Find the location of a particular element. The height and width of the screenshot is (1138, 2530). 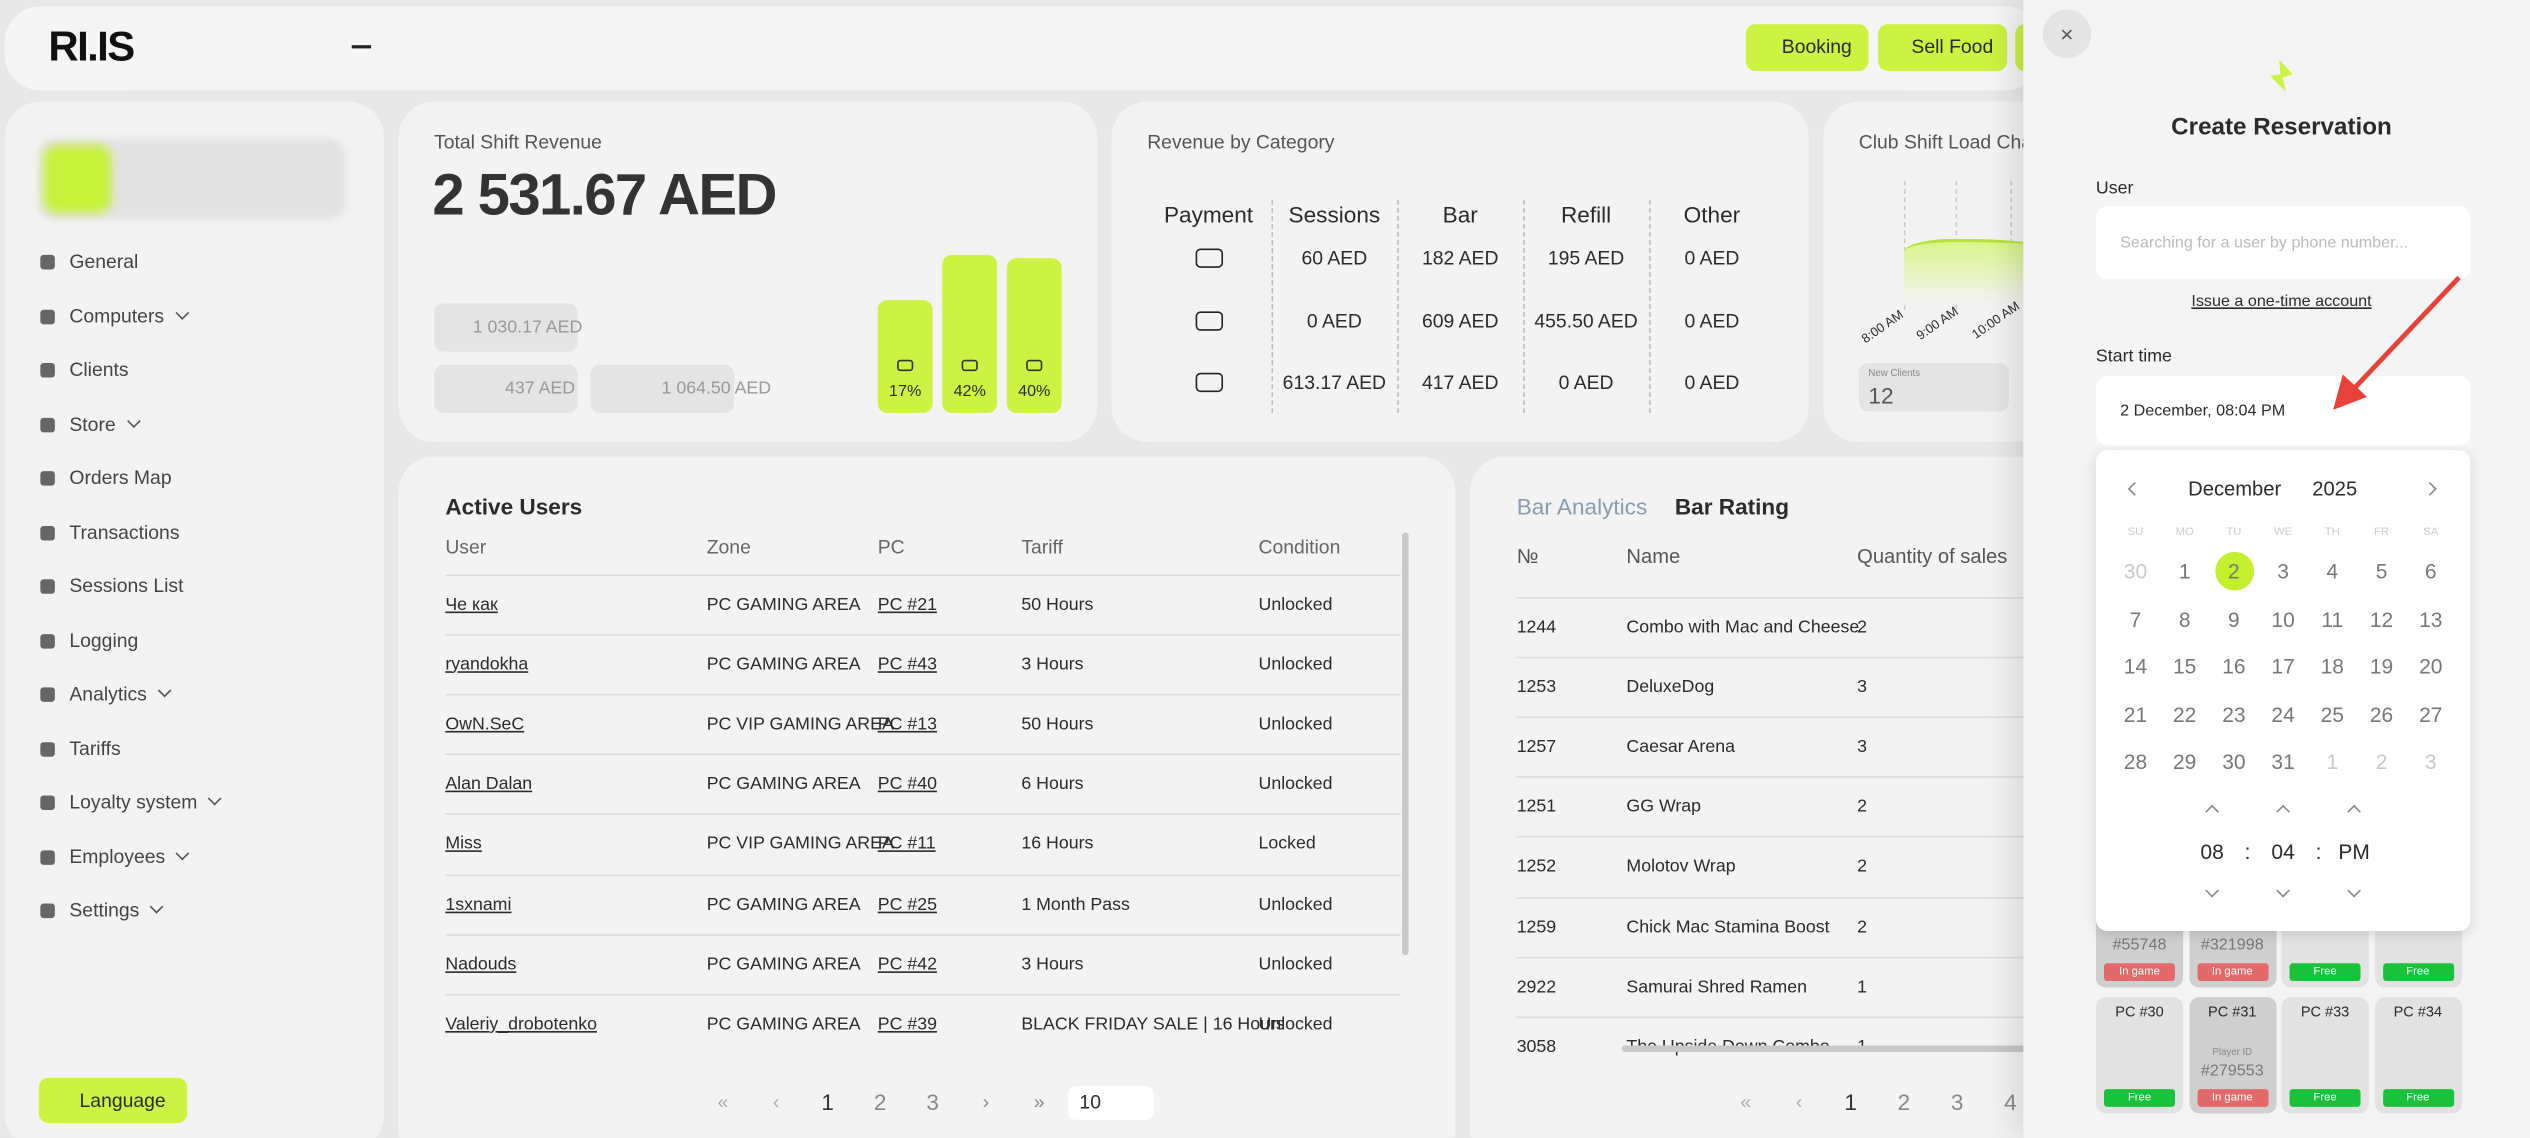

day: 8 is located at coordinates (2184, 619).